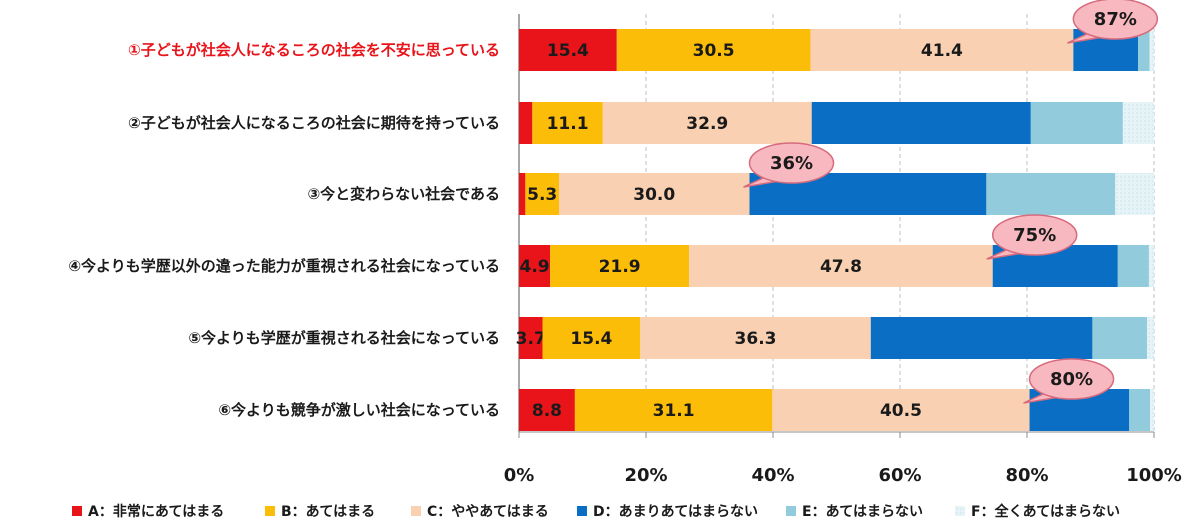  I want to click on callout-label: 75%, so click(1034, 235).